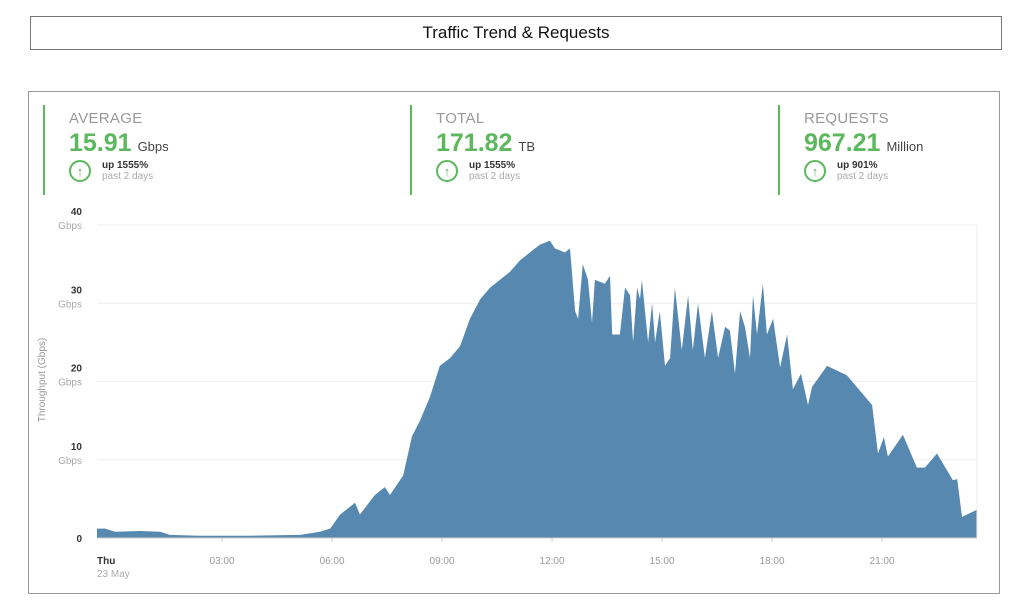 The image size is (1024, 603). Describe the element at coordinates (772, 561) in the screenshot. I see `x-tick-label: 18:00` at that location.